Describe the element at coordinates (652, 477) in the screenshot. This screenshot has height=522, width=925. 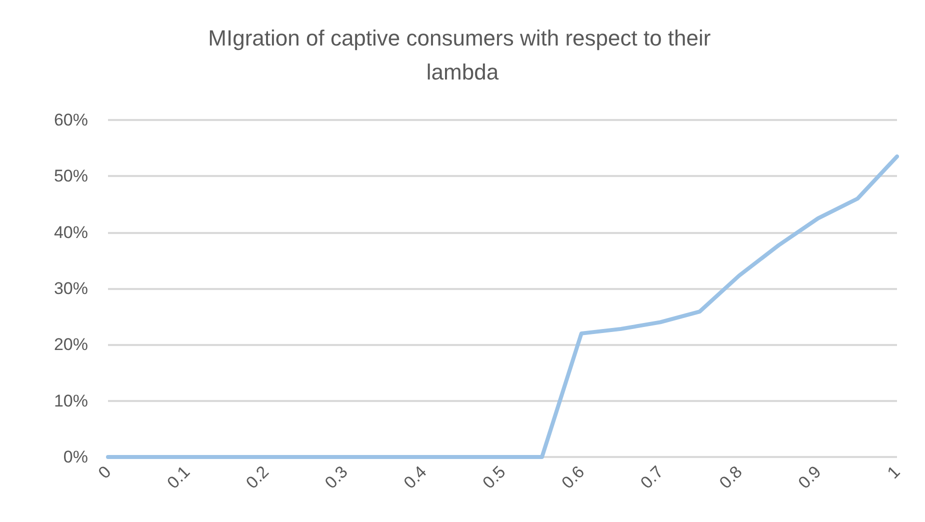
I see `x-tick-label: 0.7` at that location.